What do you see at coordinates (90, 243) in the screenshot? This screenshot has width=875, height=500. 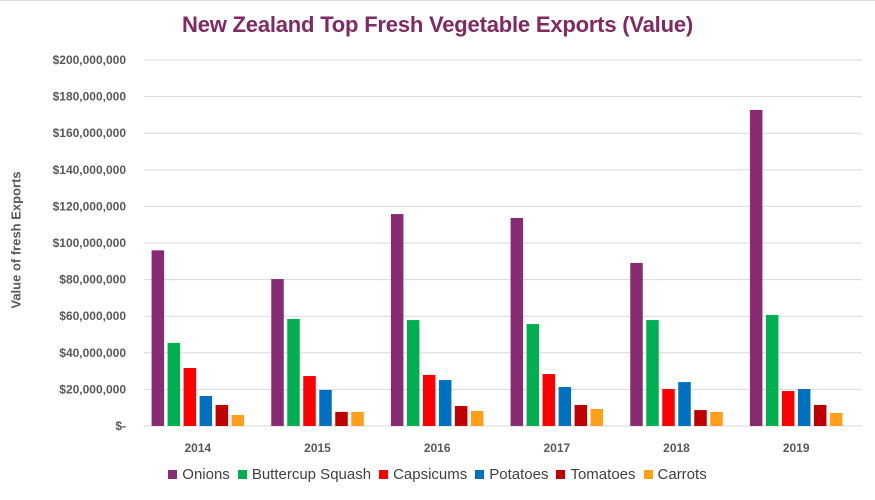 I see `y-tick-label: $100,000,000` at bounding box center [90, 243].